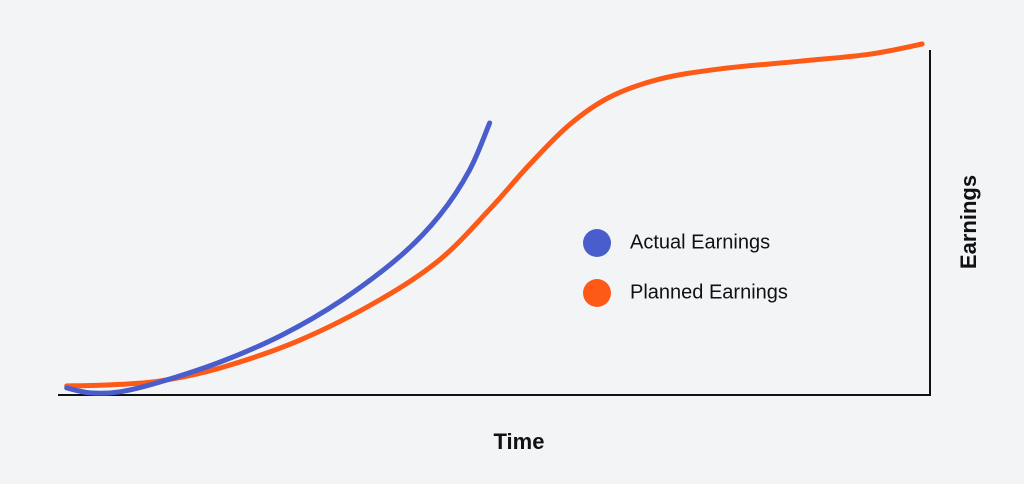 This screenshot has height=484, width=1024. What do you see at coordinates (700, 242) in the screenshot?
I see `legend-label: Actual Earnings` at bounding box center [700, 242].